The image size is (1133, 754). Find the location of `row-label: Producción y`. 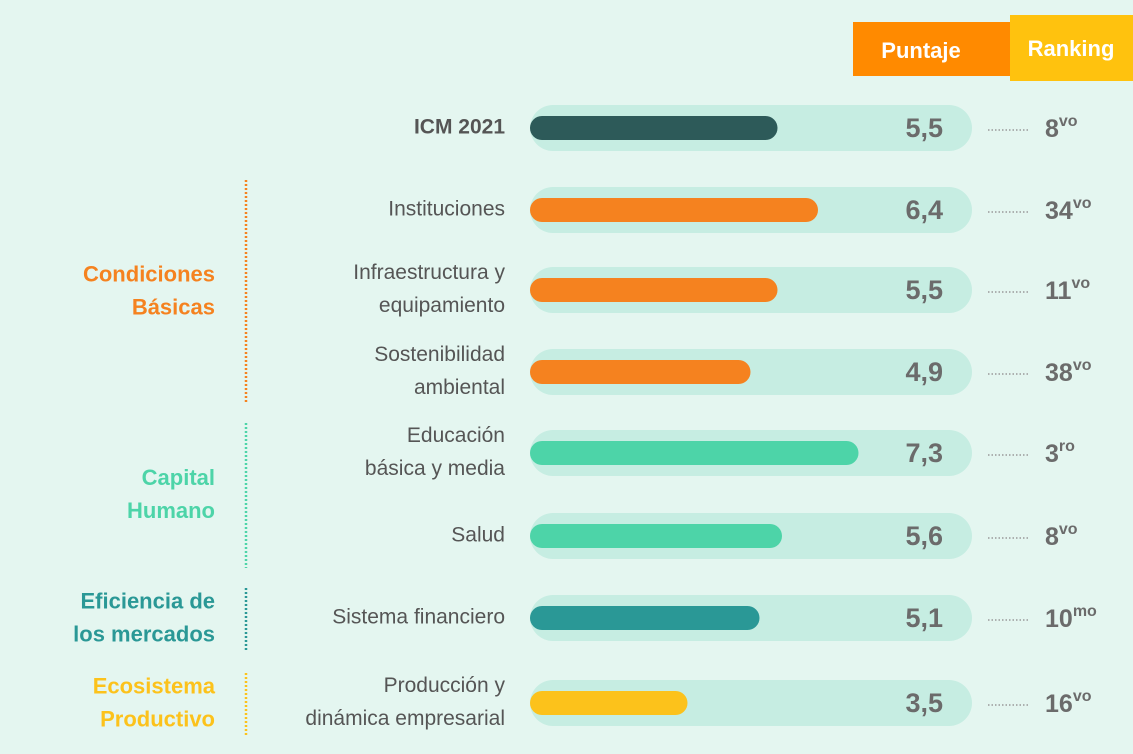

row-label: Producción y is located at coordinates (445, 685).